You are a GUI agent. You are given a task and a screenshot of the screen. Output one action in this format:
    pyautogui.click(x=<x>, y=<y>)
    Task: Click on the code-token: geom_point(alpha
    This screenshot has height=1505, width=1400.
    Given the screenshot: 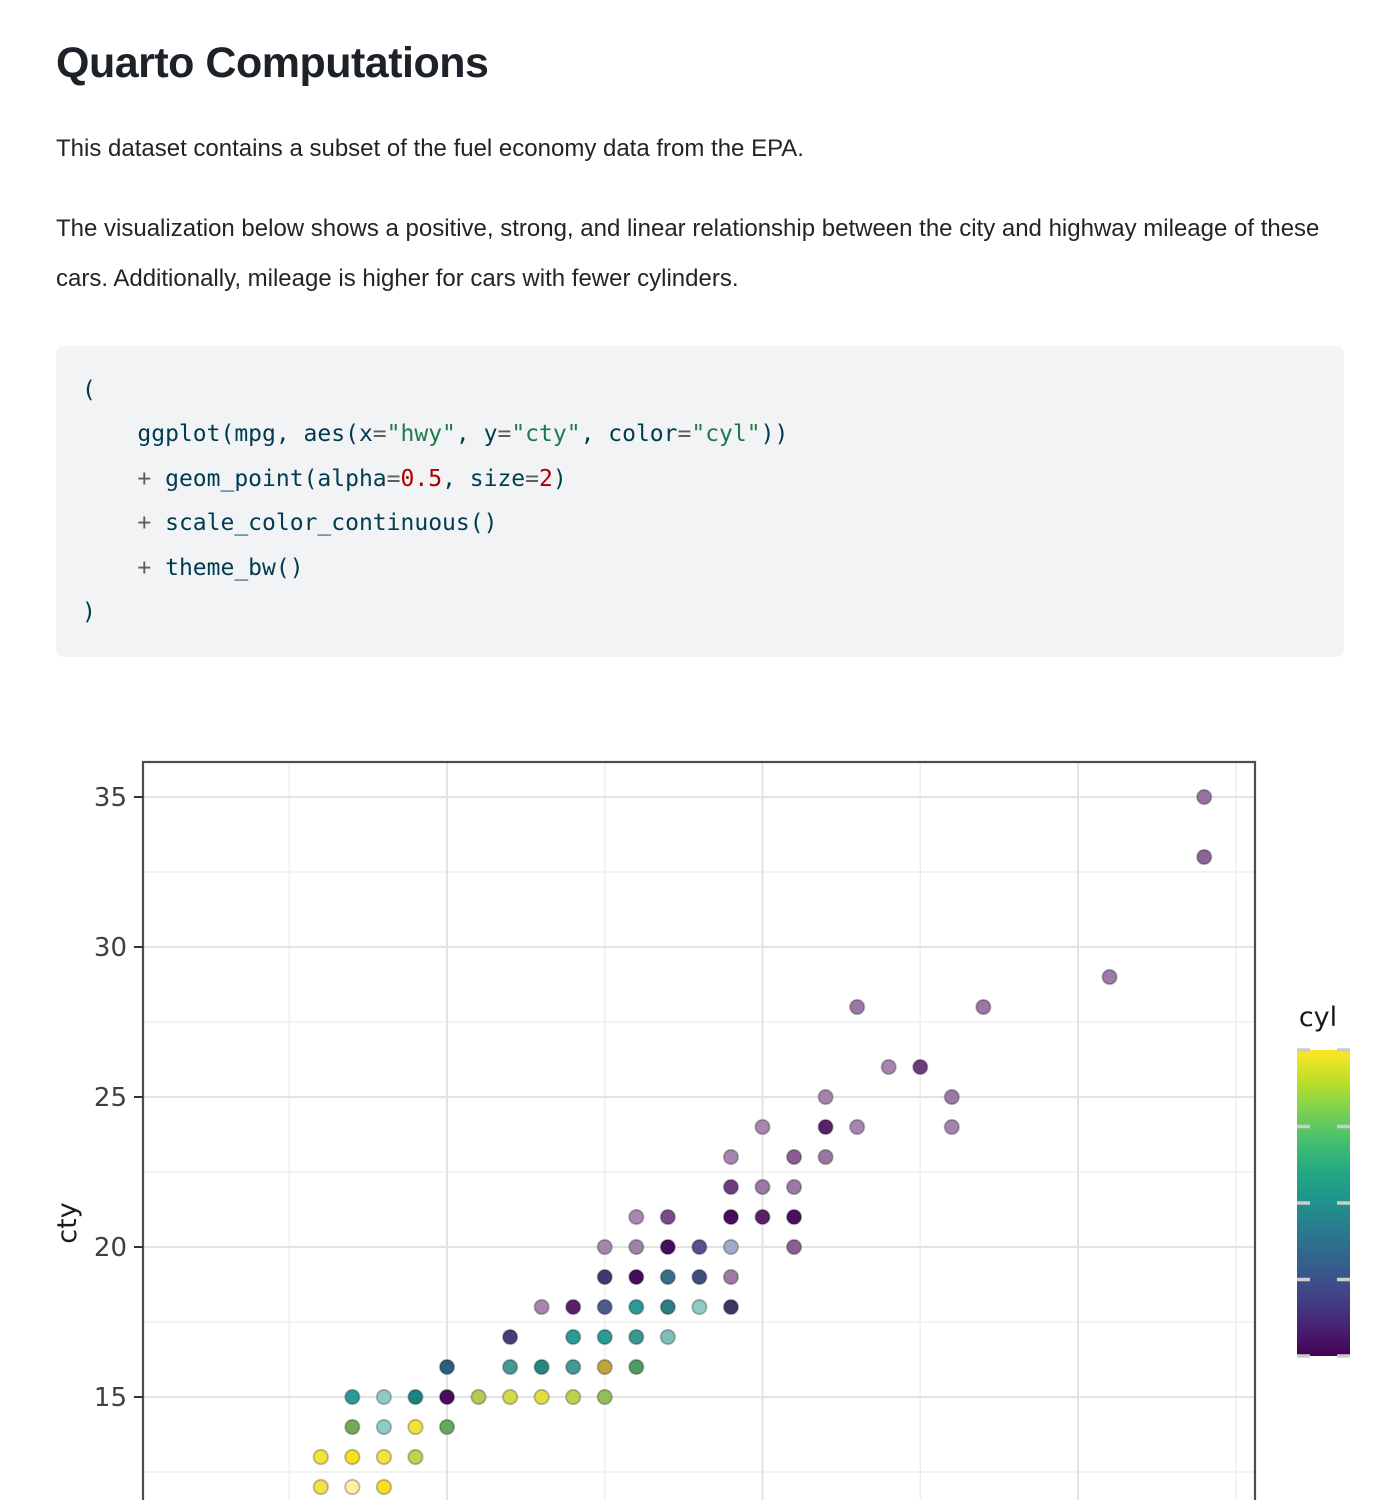 What is the action you would take?
    pyautogui.click(x=269, y=478)
    